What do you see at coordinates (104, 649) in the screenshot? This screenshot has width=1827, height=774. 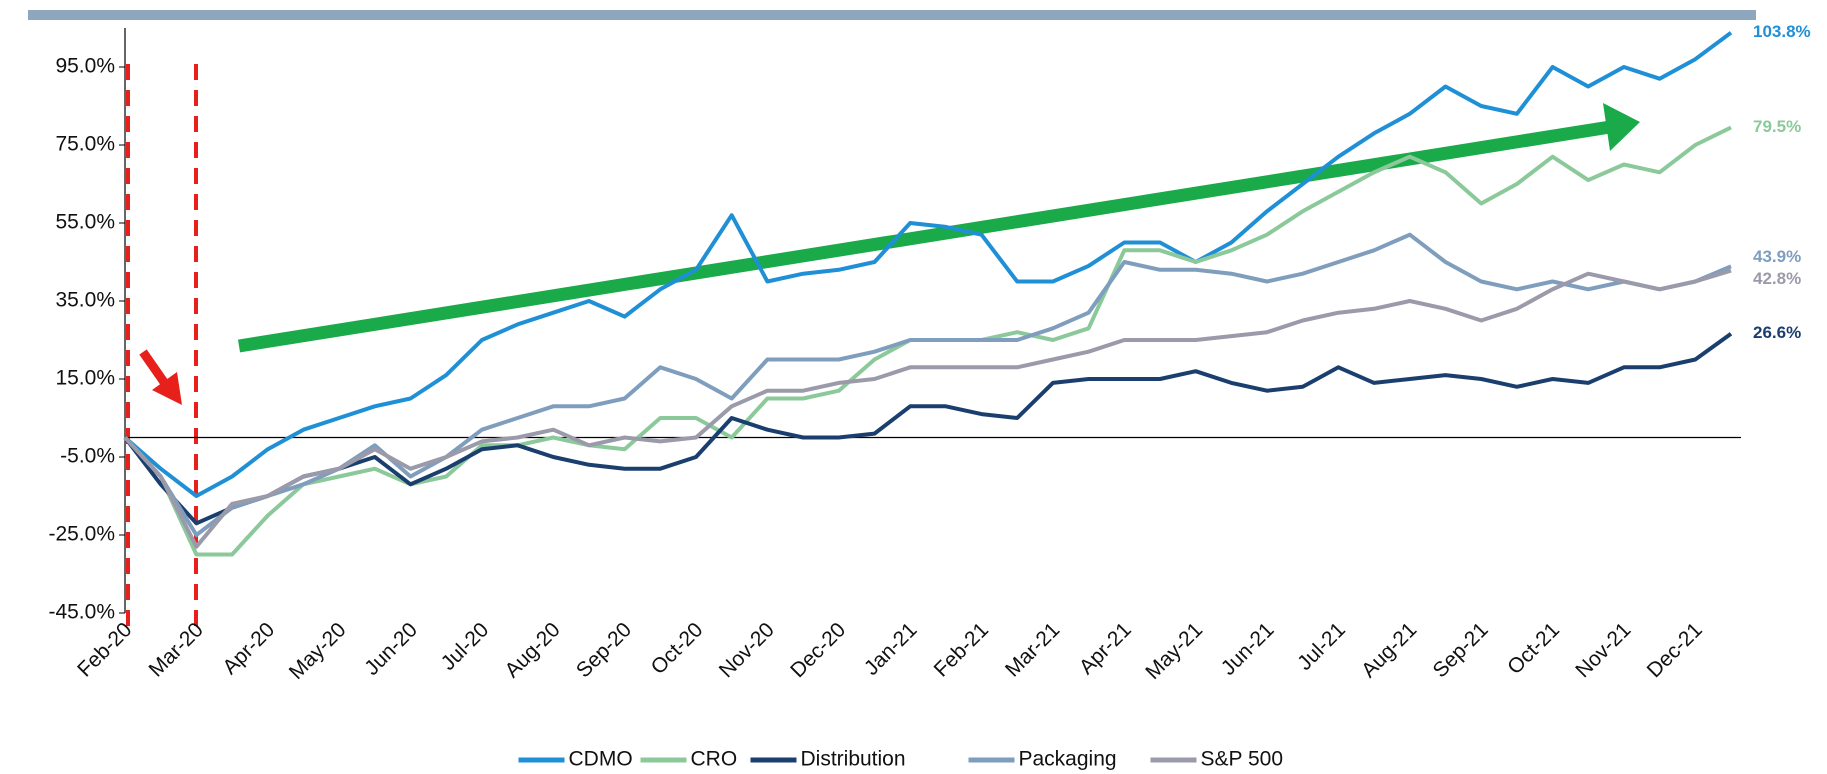 I see `x-tick-label: Feb-20` at bounding box center [104, 649].